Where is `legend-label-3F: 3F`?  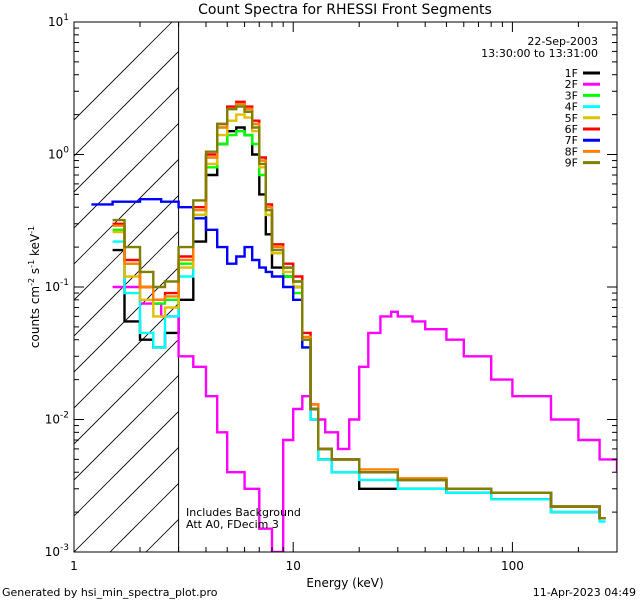
legend-label-3F: 3F is located at coordinates (571, 95).